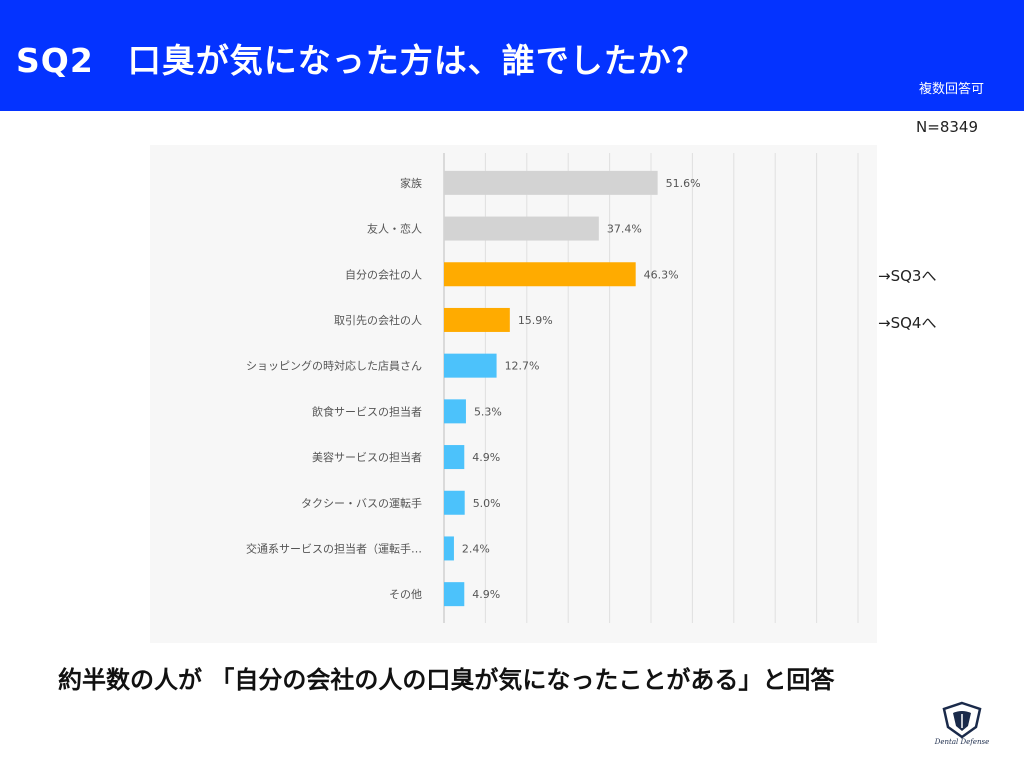 The width and height of the screenshot is (1024, 768). I want to click on value-label: 12.7%, so click(522, 366).